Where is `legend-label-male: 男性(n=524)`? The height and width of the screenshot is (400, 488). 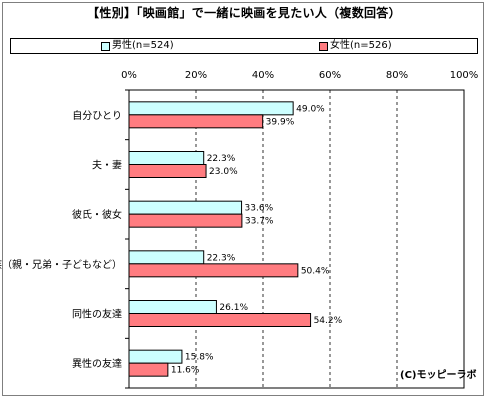 legend-label-male: 男性(n=524) is located at coordinates (143, 45).